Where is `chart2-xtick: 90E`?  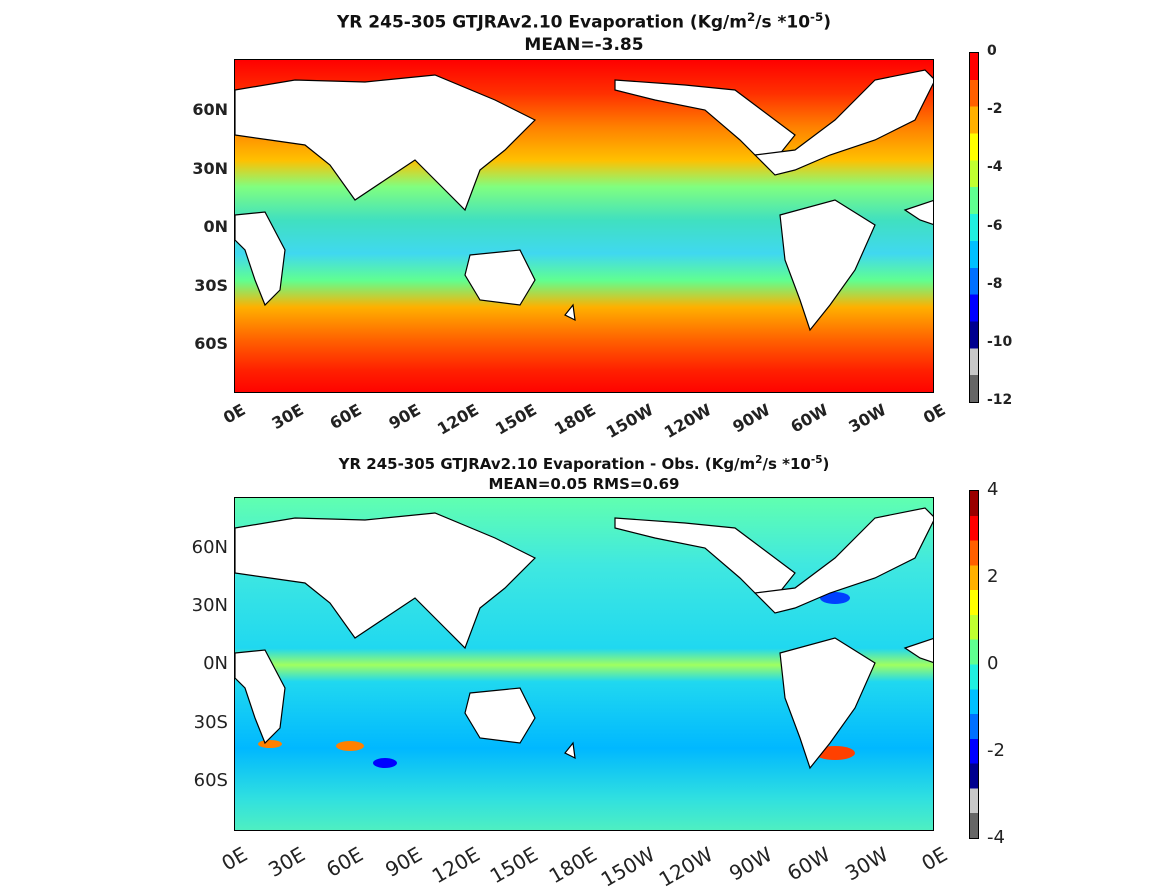
chart2-xtick: 90E is located at coordinates (403, 862).